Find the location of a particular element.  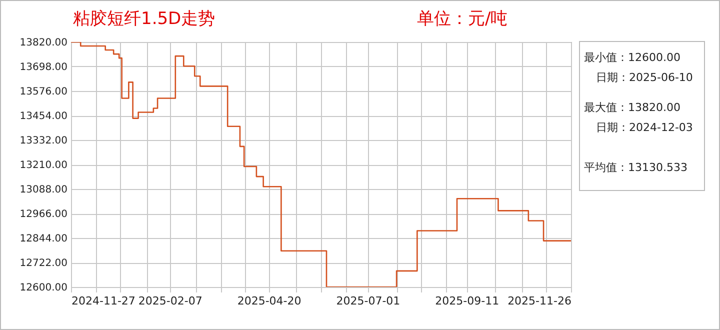

chart-subtitle: 单位：元/吨 is located at coordinates (462, 19).